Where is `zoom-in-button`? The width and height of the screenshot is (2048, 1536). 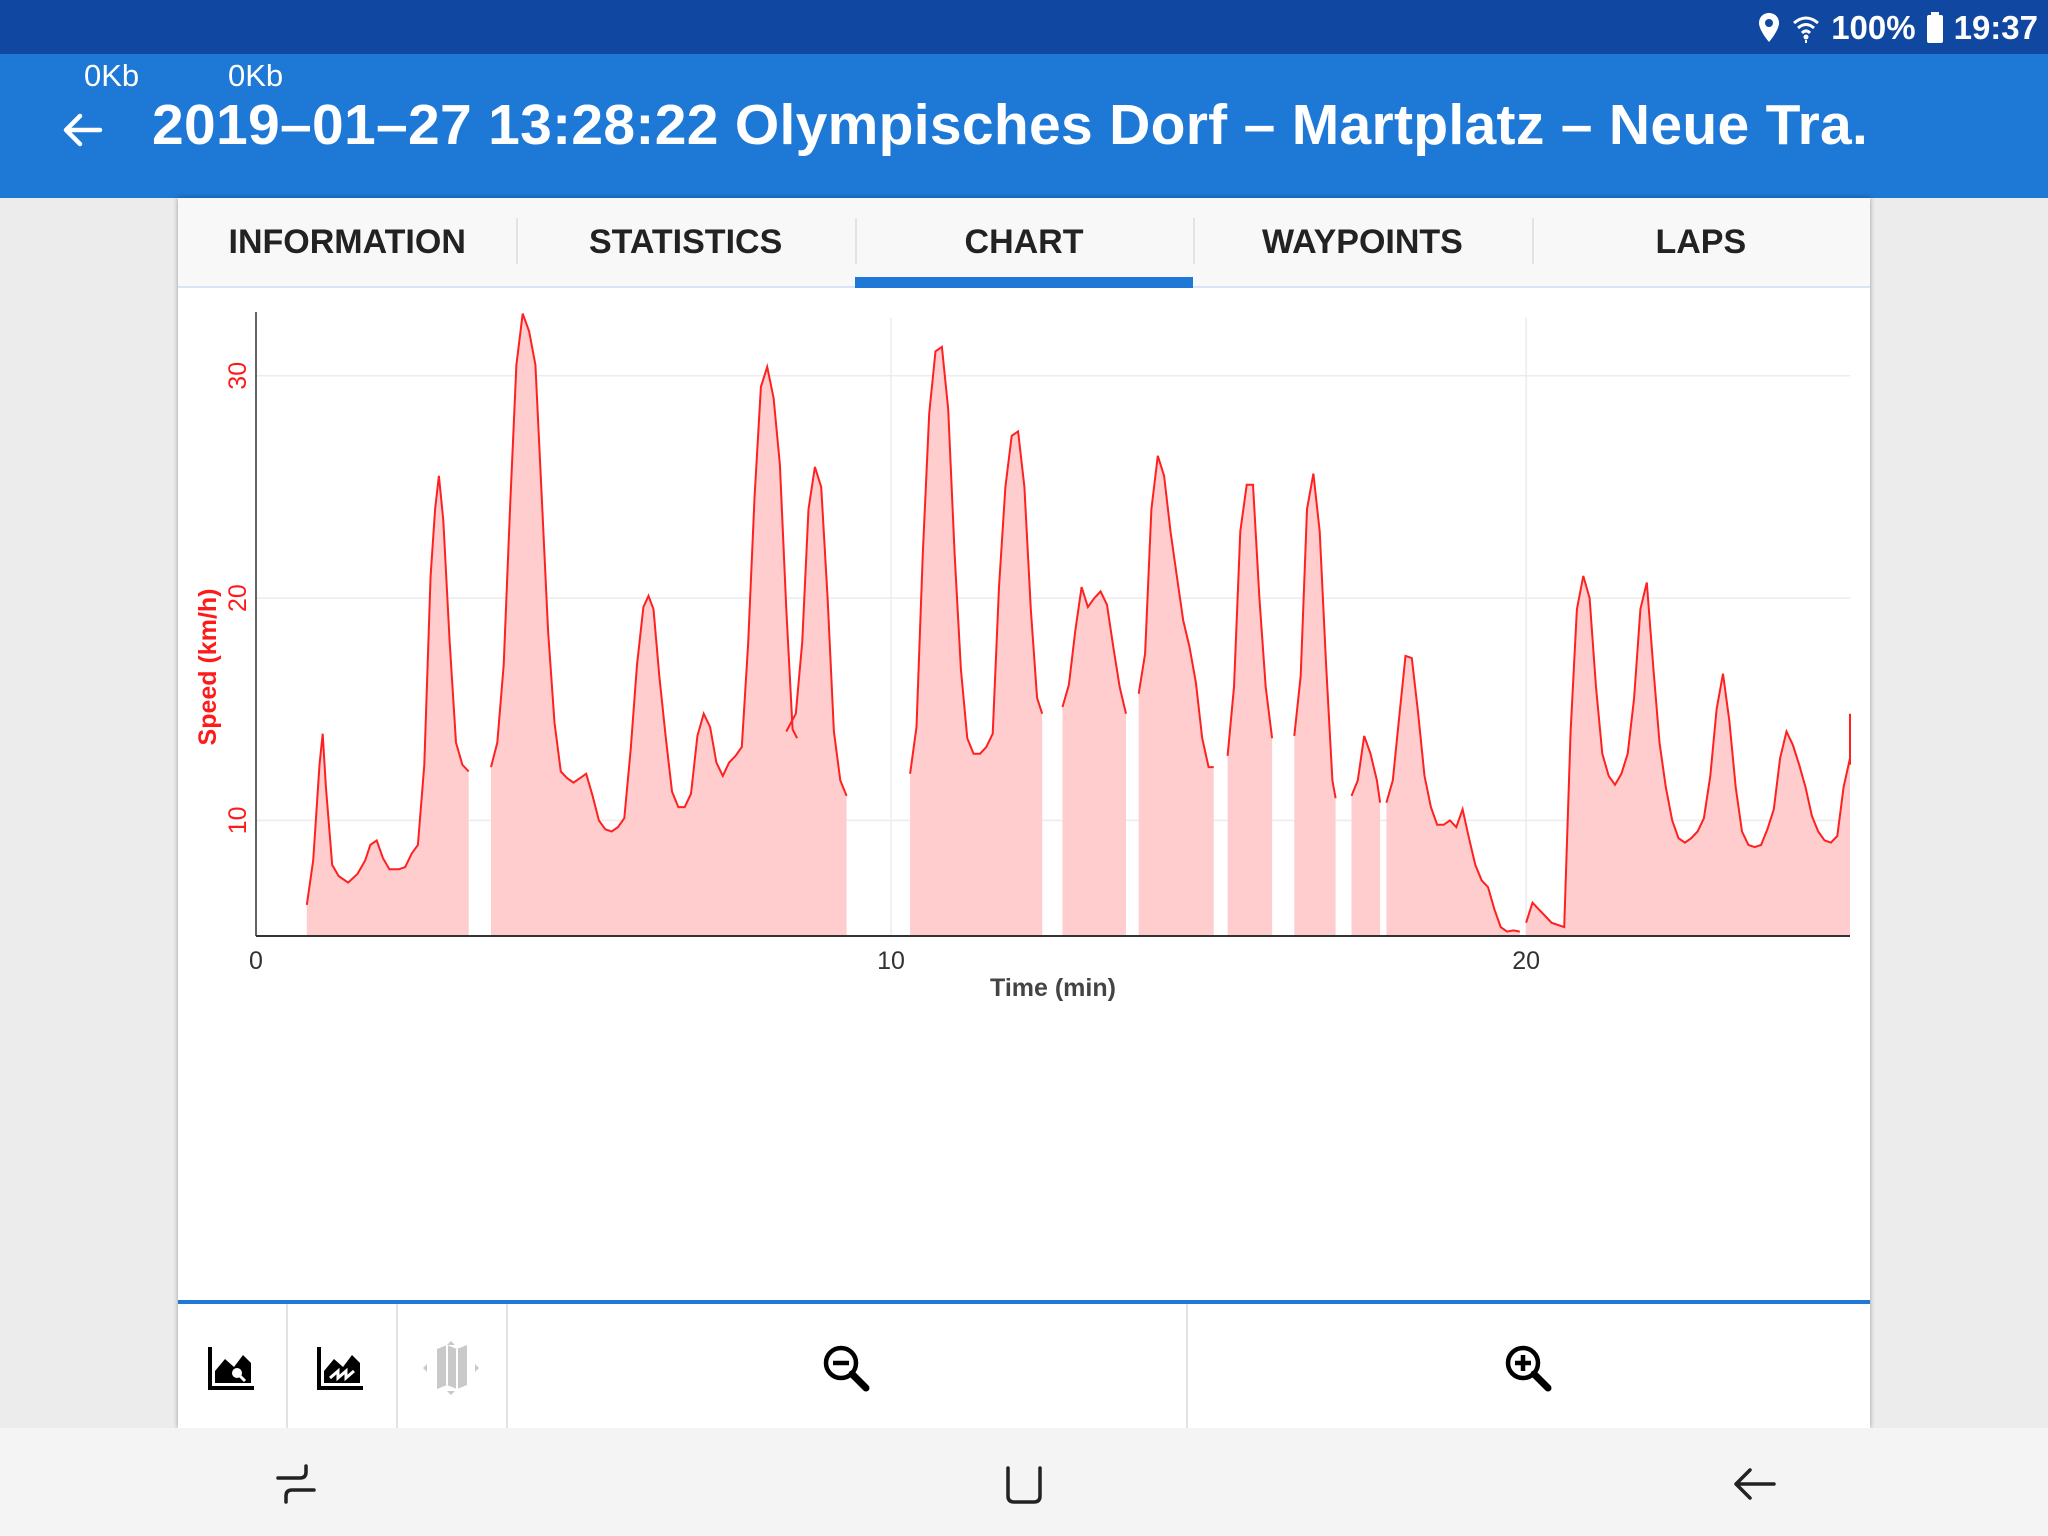 zoom-in-button is located at coordinates (1528, 1368).